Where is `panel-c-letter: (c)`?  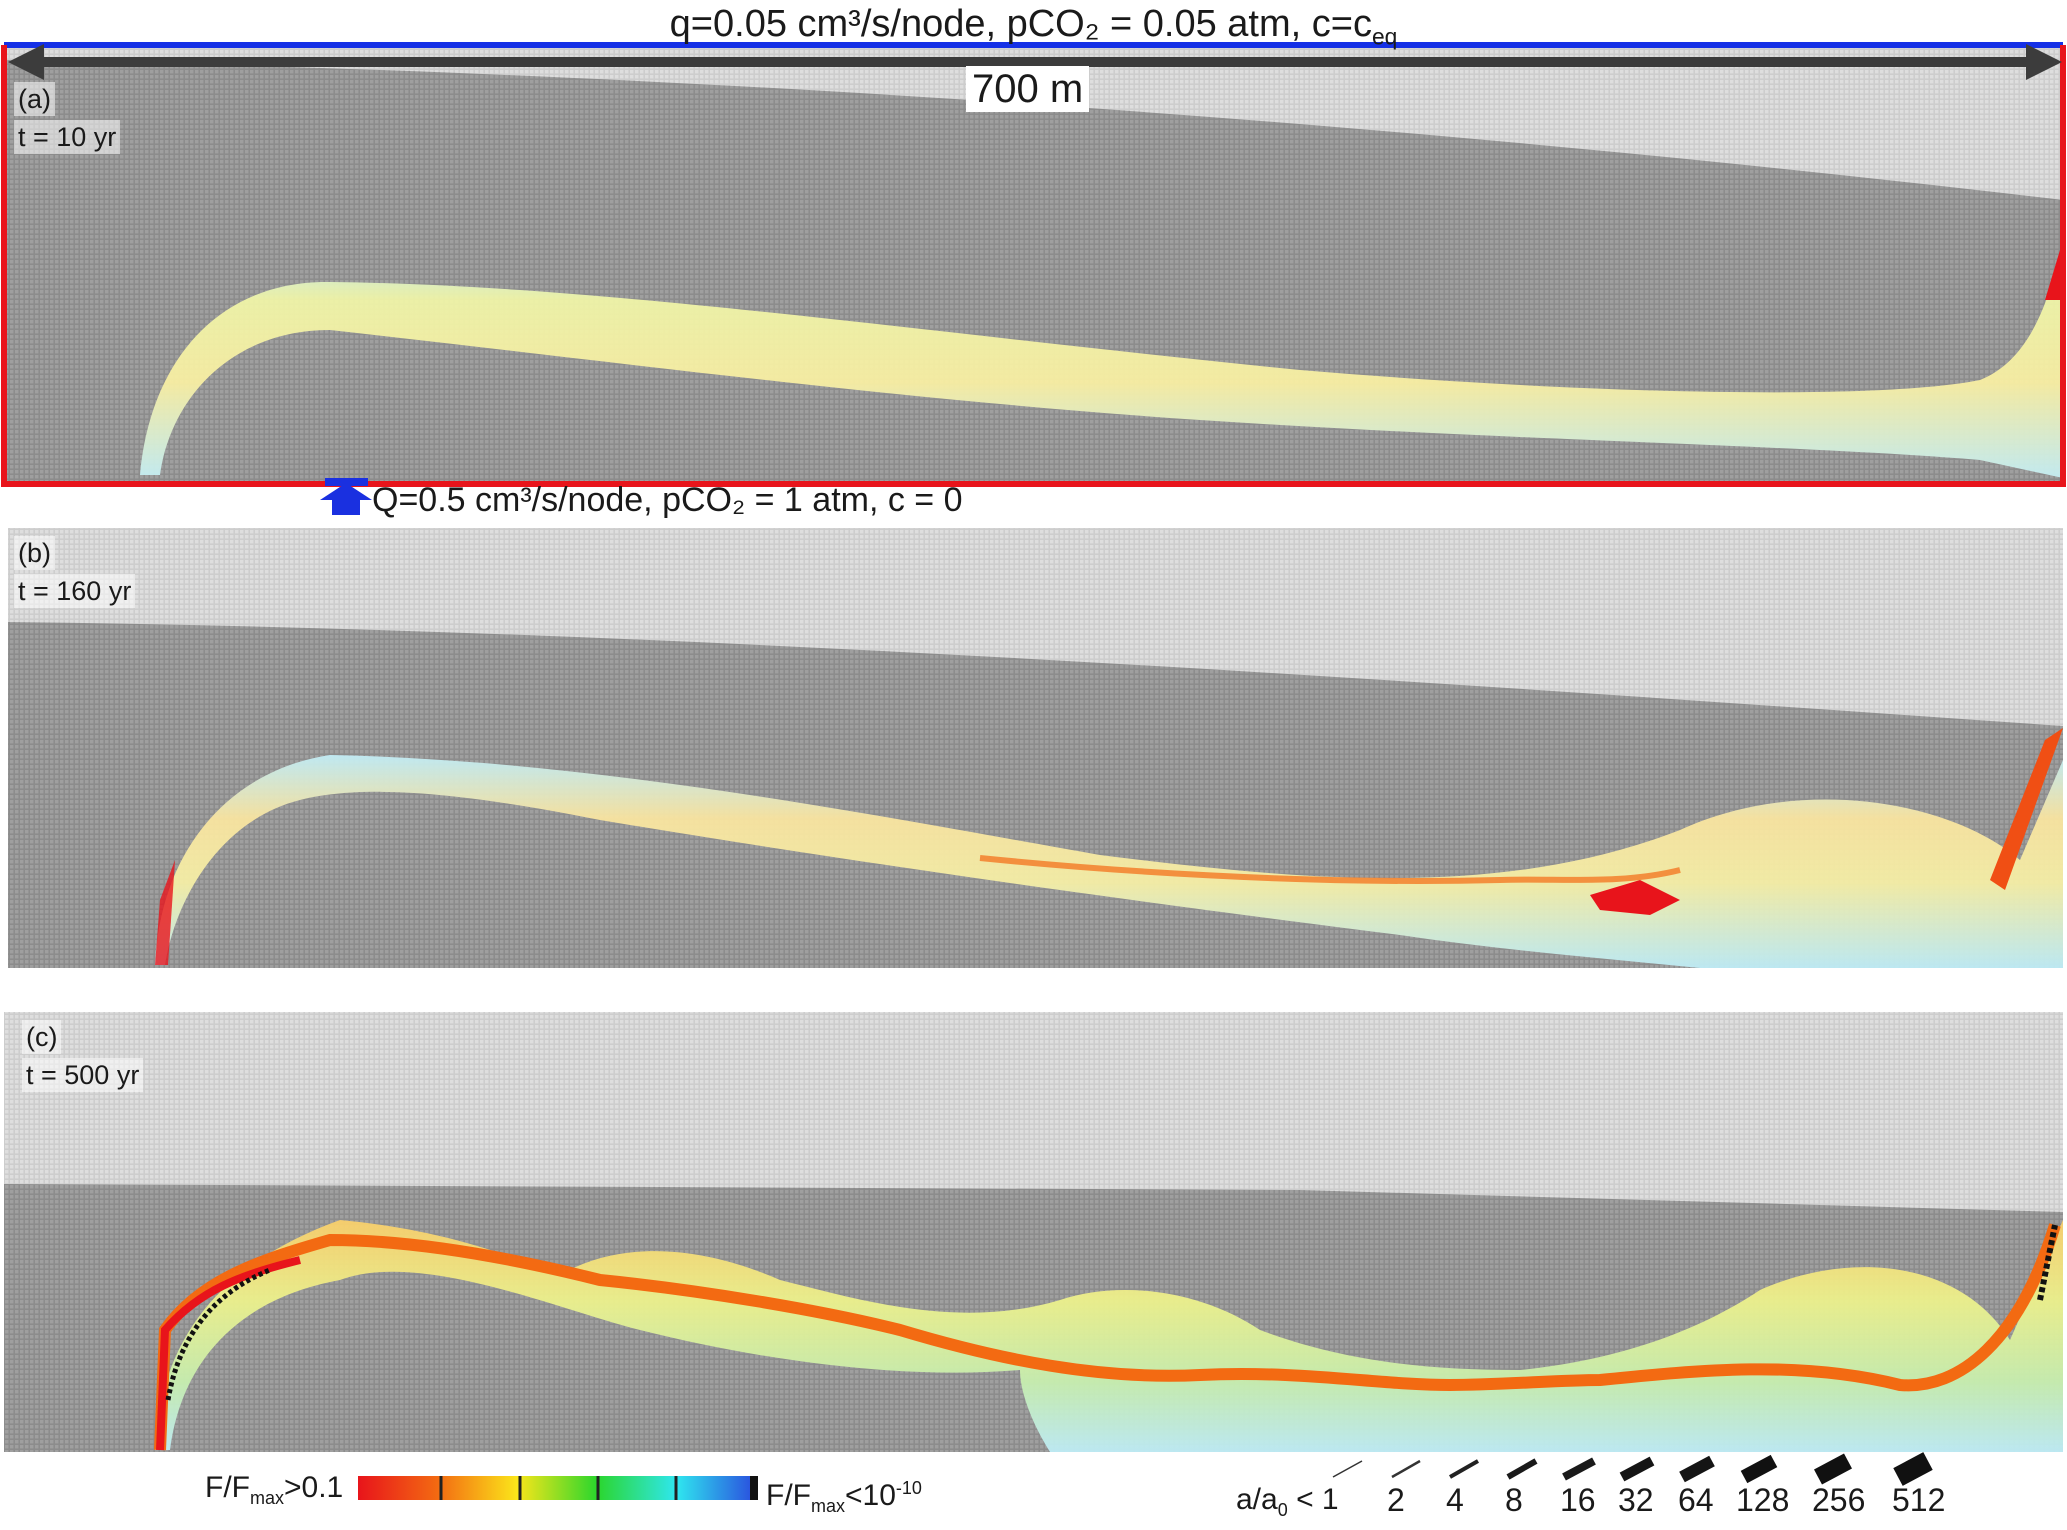
panel-c-letter: (c) is located at coordinates (42, 1037).